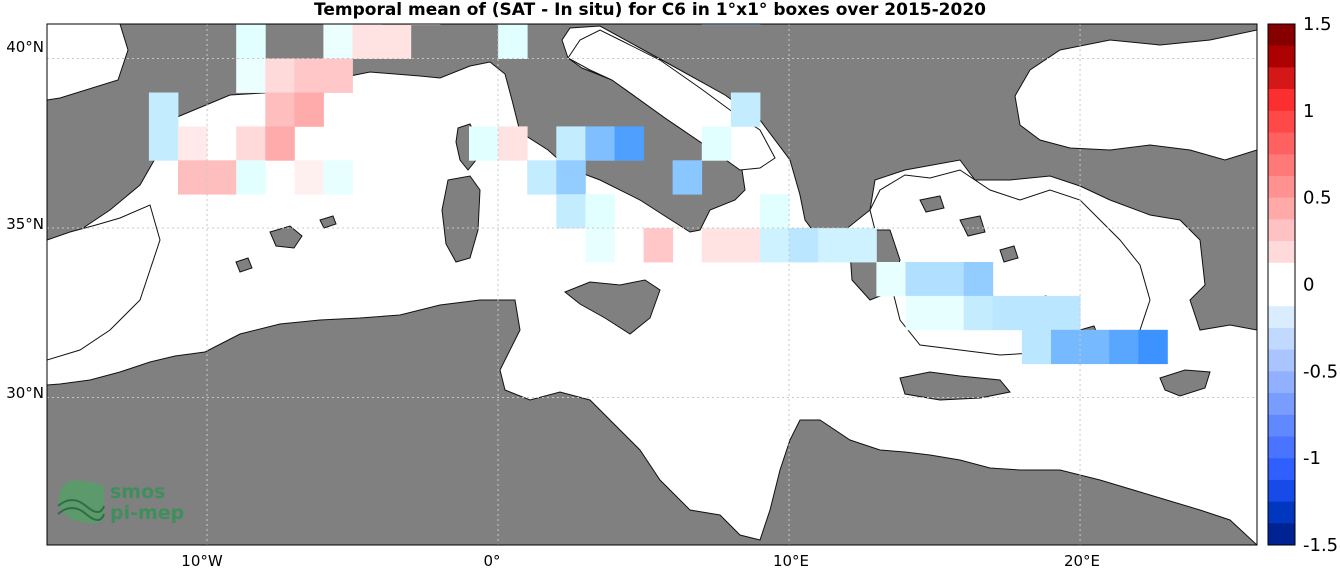 The height and width of the screenshot is (568, 1340). I want to click on y-tick-label: 35°N, so click(25, 224).